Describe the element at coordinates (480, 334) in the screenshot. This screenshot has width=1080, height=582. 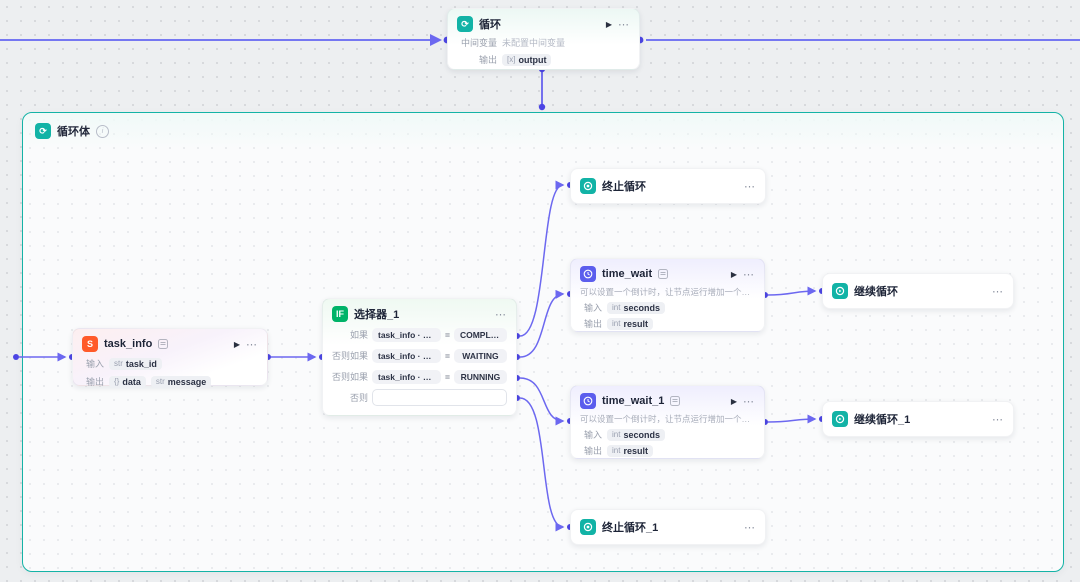
I see `condition-right: COMPLETED` at that location.